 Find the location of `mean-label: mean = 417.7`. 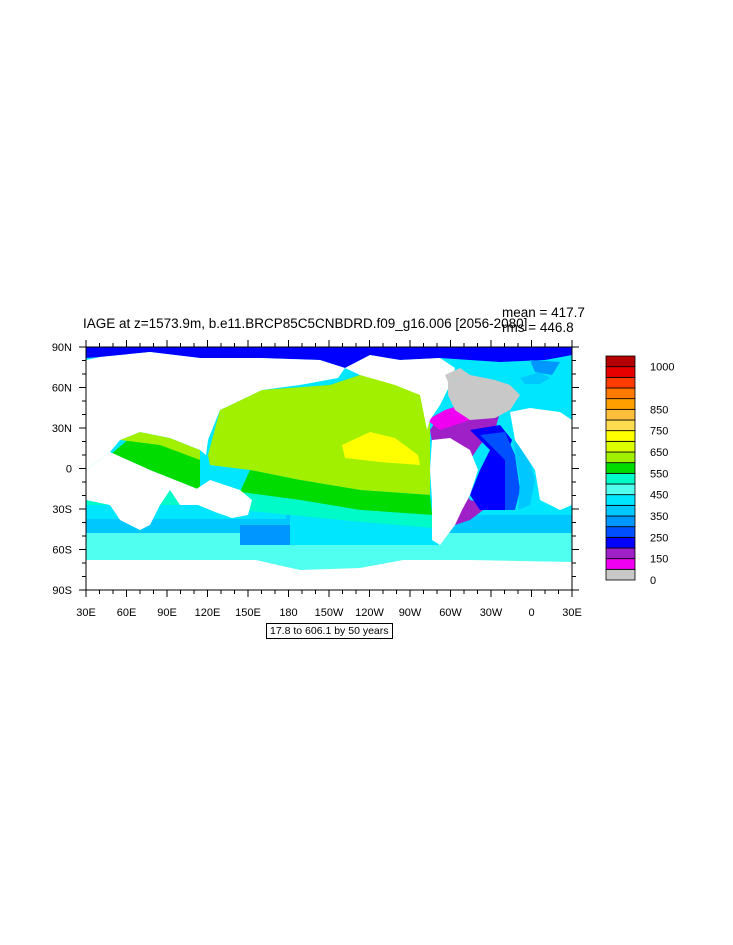

mean-label: mean = 417.7 is located at coordinates (543, 312).